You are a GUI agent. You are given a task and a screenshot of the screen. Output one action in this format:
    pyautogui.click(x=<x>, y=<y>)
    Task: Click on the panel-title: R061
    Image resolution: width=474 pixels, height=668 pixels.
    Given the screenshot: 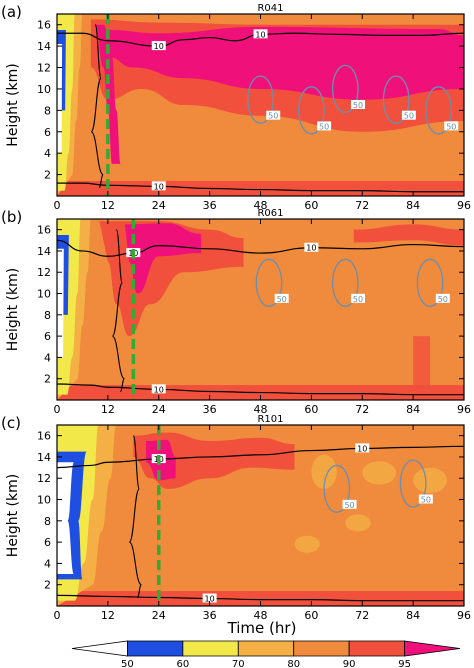 What is the action you would take?
    pyautogui.click(x=270, y=213)
    